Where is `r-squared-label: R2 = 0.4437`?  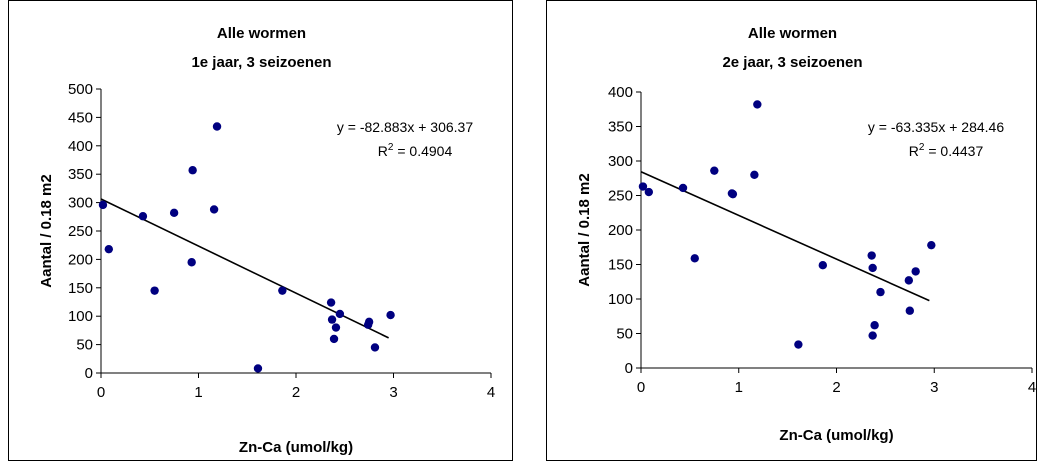
r-squared-label: R2 = 0.4437 is located at coordinates (946, 150).